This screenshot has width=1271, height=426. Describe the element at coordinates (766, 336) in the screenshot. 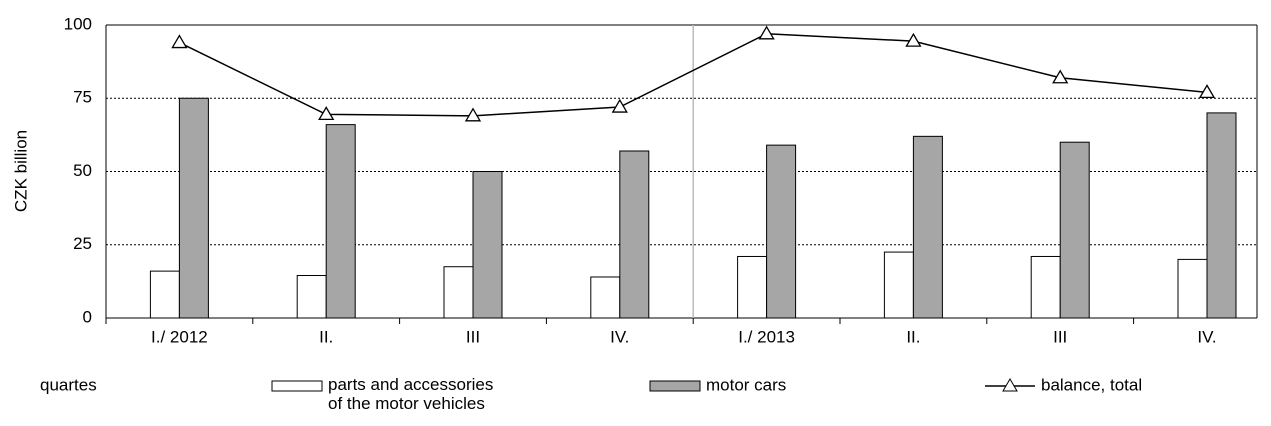

I see `x-tick-label: I./ 2013` at that location.